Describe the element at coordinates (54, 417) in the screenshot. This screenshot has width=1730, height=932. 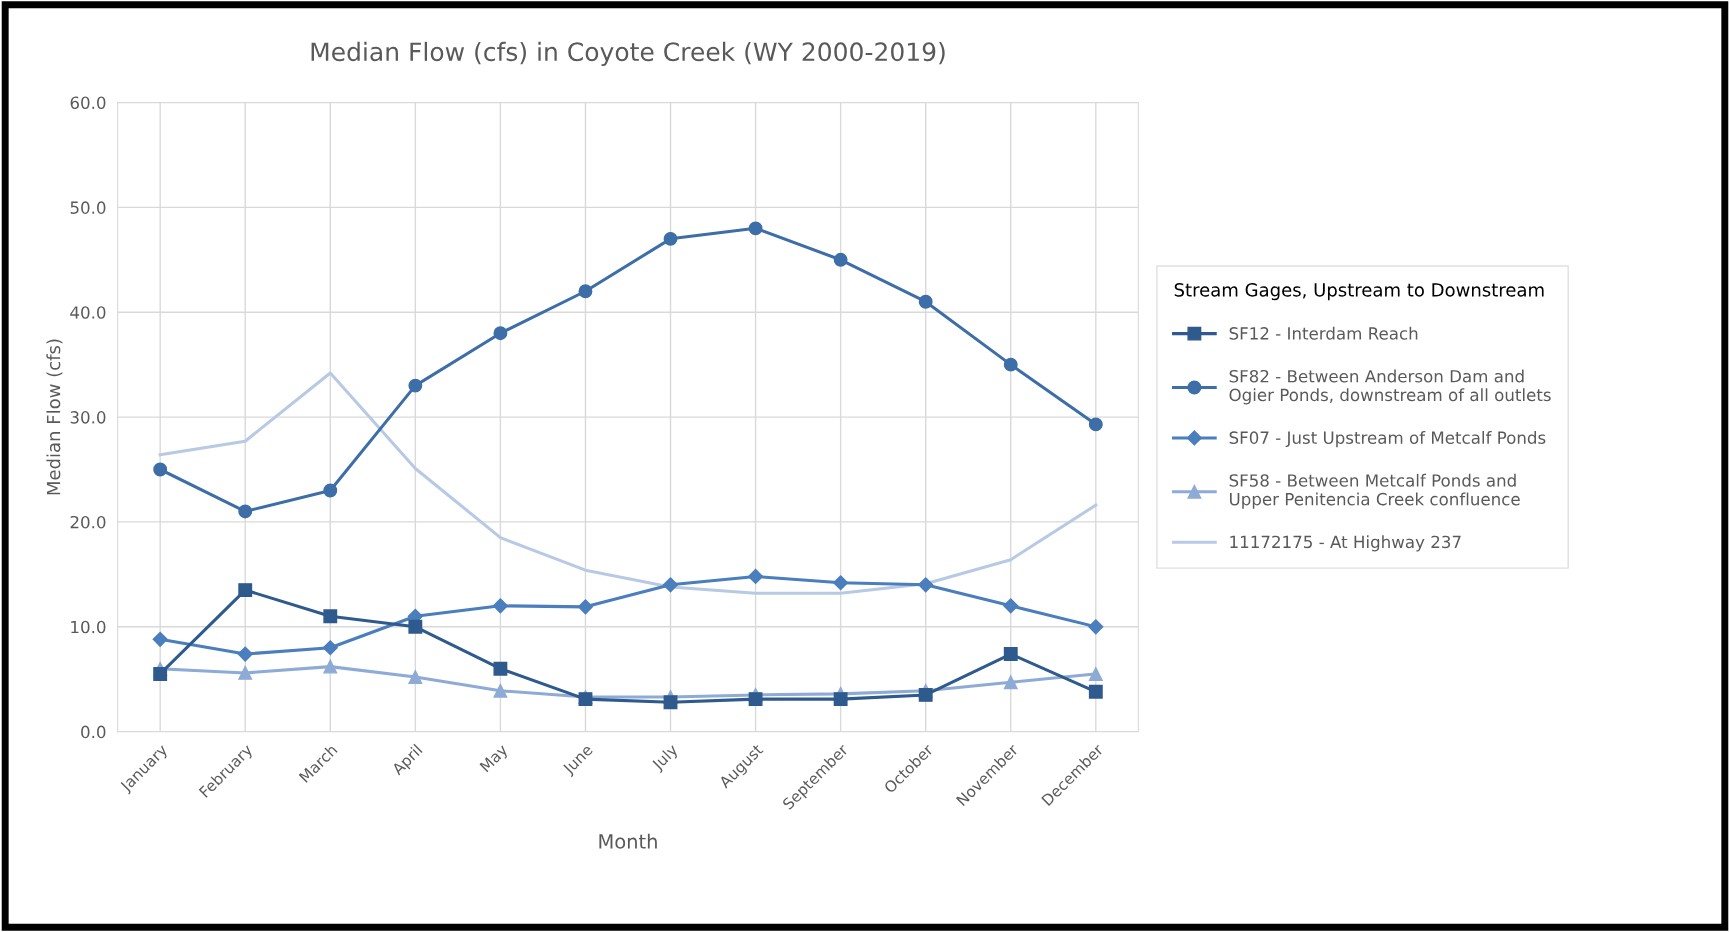
I see `y-axis-title: Median Flow (cfs)` at that location.